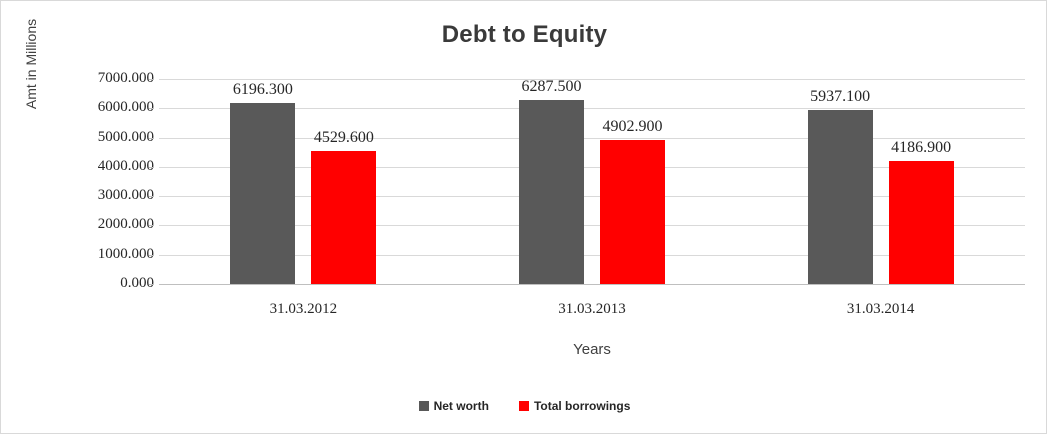 This screenshot has height=434, width=1047. Describe the element at coordinates (303, 309) in the screenshot. I see `x-axis-category-label: 31.03.2012` at that location.